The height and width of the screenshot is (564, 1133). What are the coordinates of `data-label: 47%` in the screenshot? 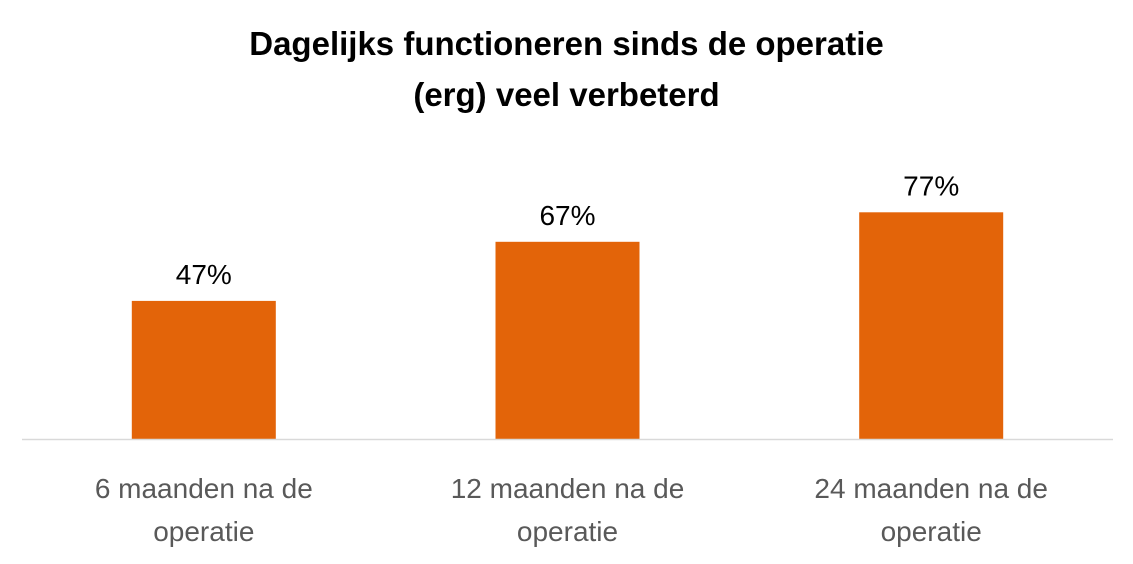 It's located at (204, 274).